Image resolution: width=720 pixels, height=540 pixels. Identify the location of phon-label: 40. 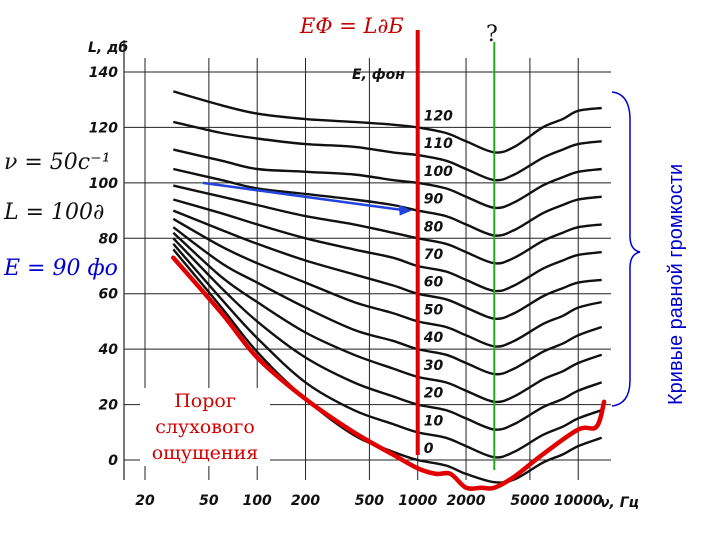
(433, 338).